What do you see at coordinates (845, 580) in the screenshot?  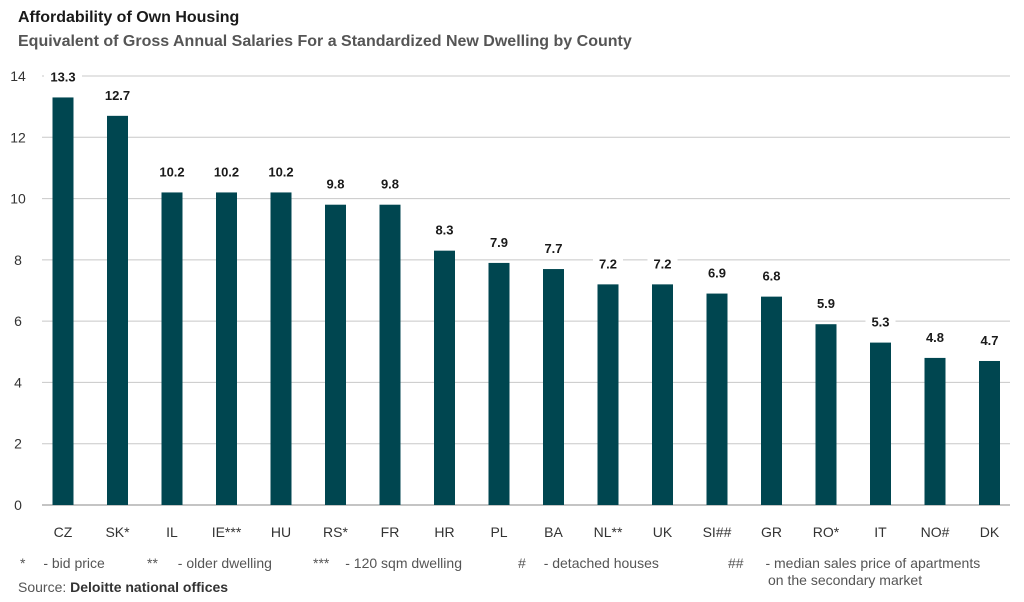 I see `note-text-line2: on the secondary market` at bounding box center [845, 580].